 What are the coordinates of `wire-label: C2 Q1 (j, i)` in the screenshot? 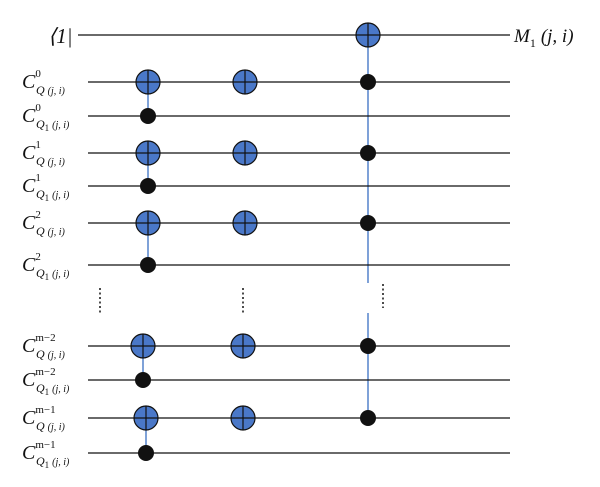 It's located at (46, 266).